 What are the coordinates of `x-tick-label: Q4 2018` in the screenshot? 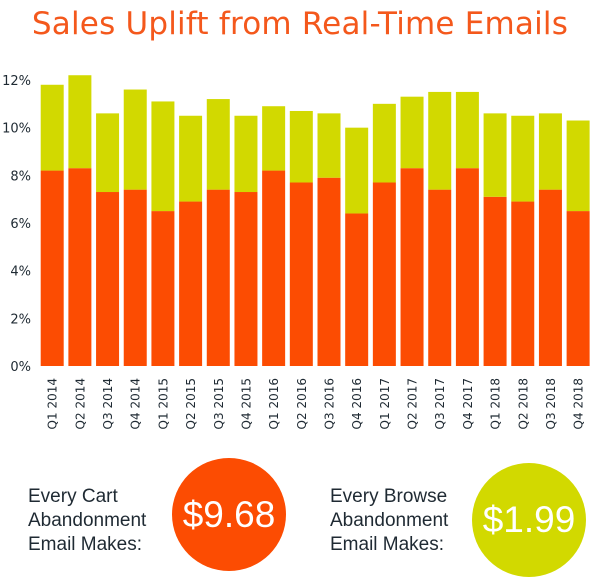 It's located at (579, 403).